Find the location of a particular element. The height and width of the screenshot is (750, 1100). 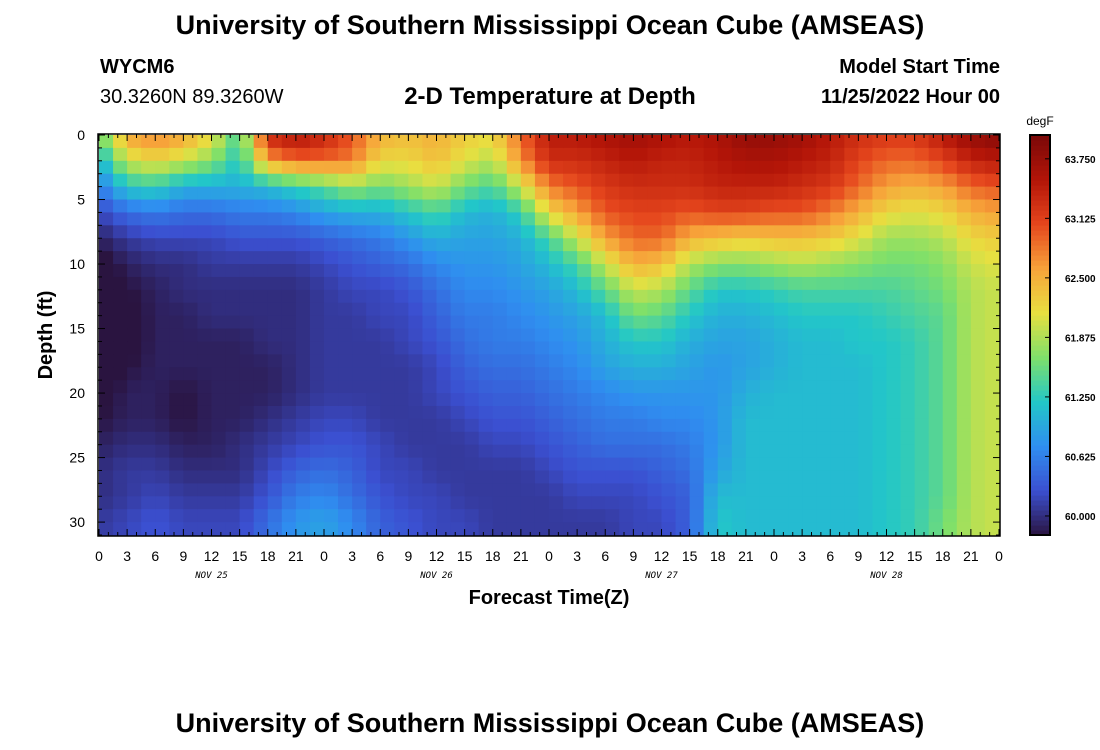

y-tick-label: 10 is located at coordinates (77, 264).